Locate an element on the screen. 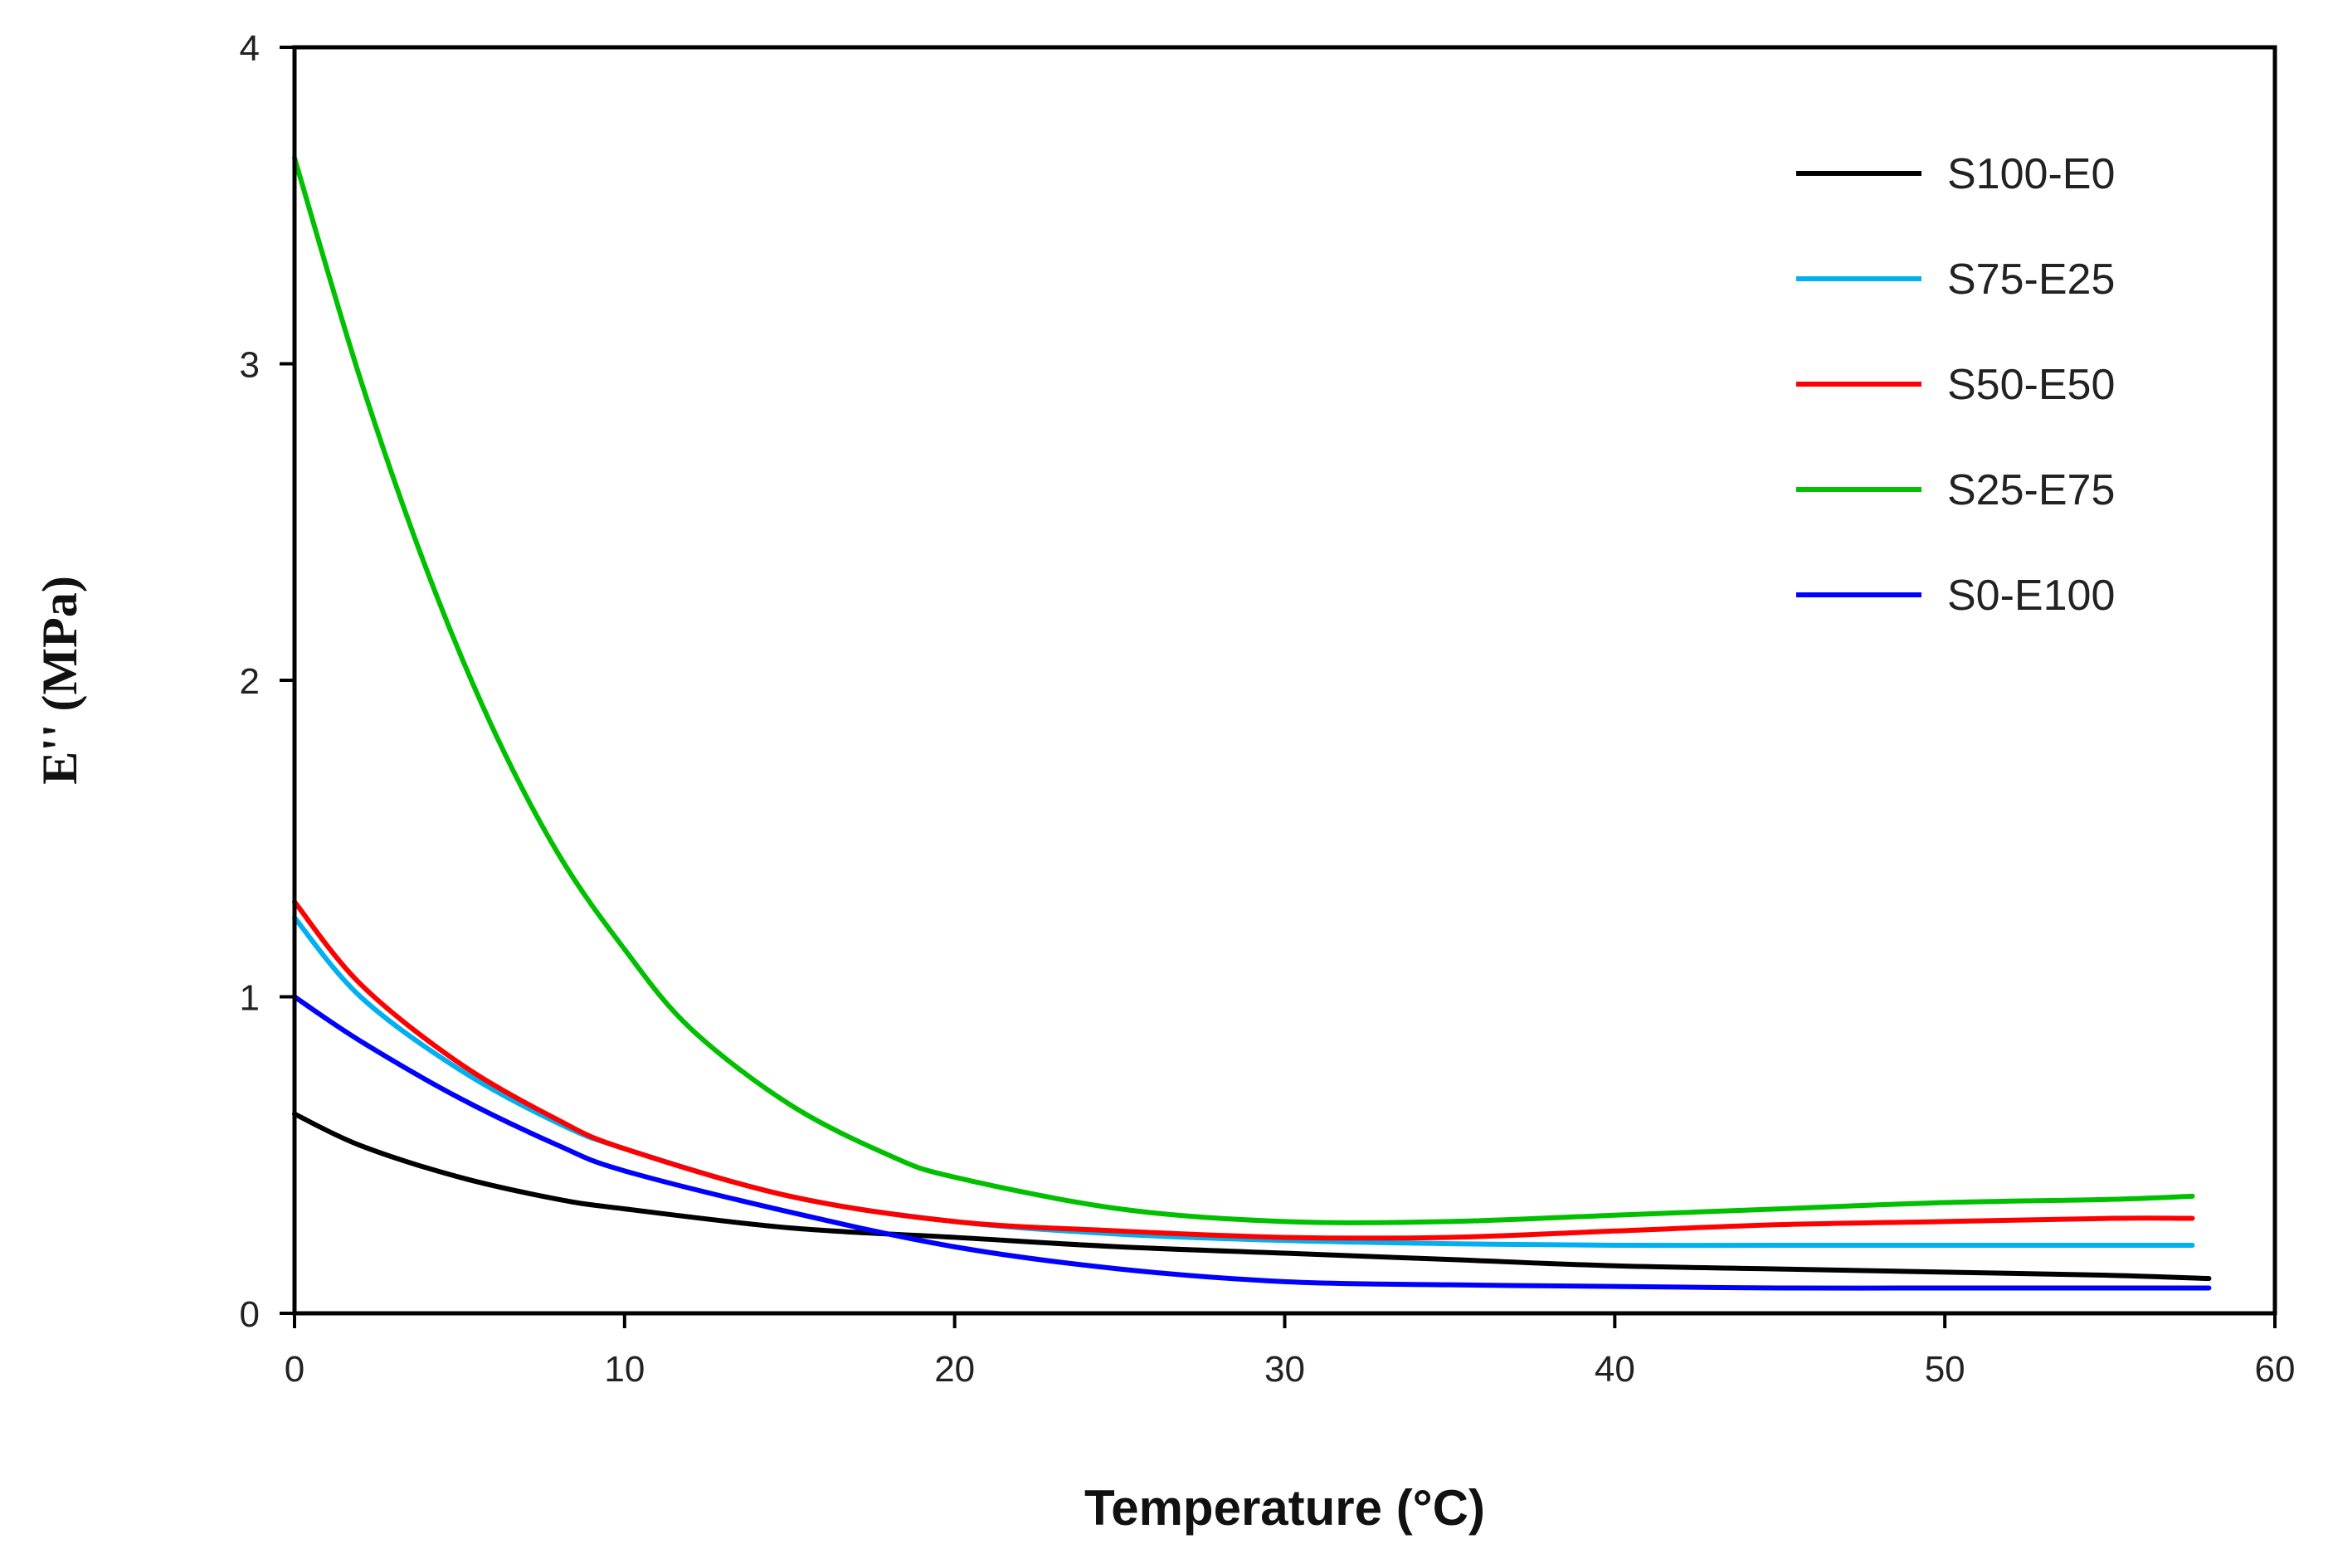 The width and height of the screenshot is (2328, 1568). y-tick-label: 4 is located at coordinates (250, 48).